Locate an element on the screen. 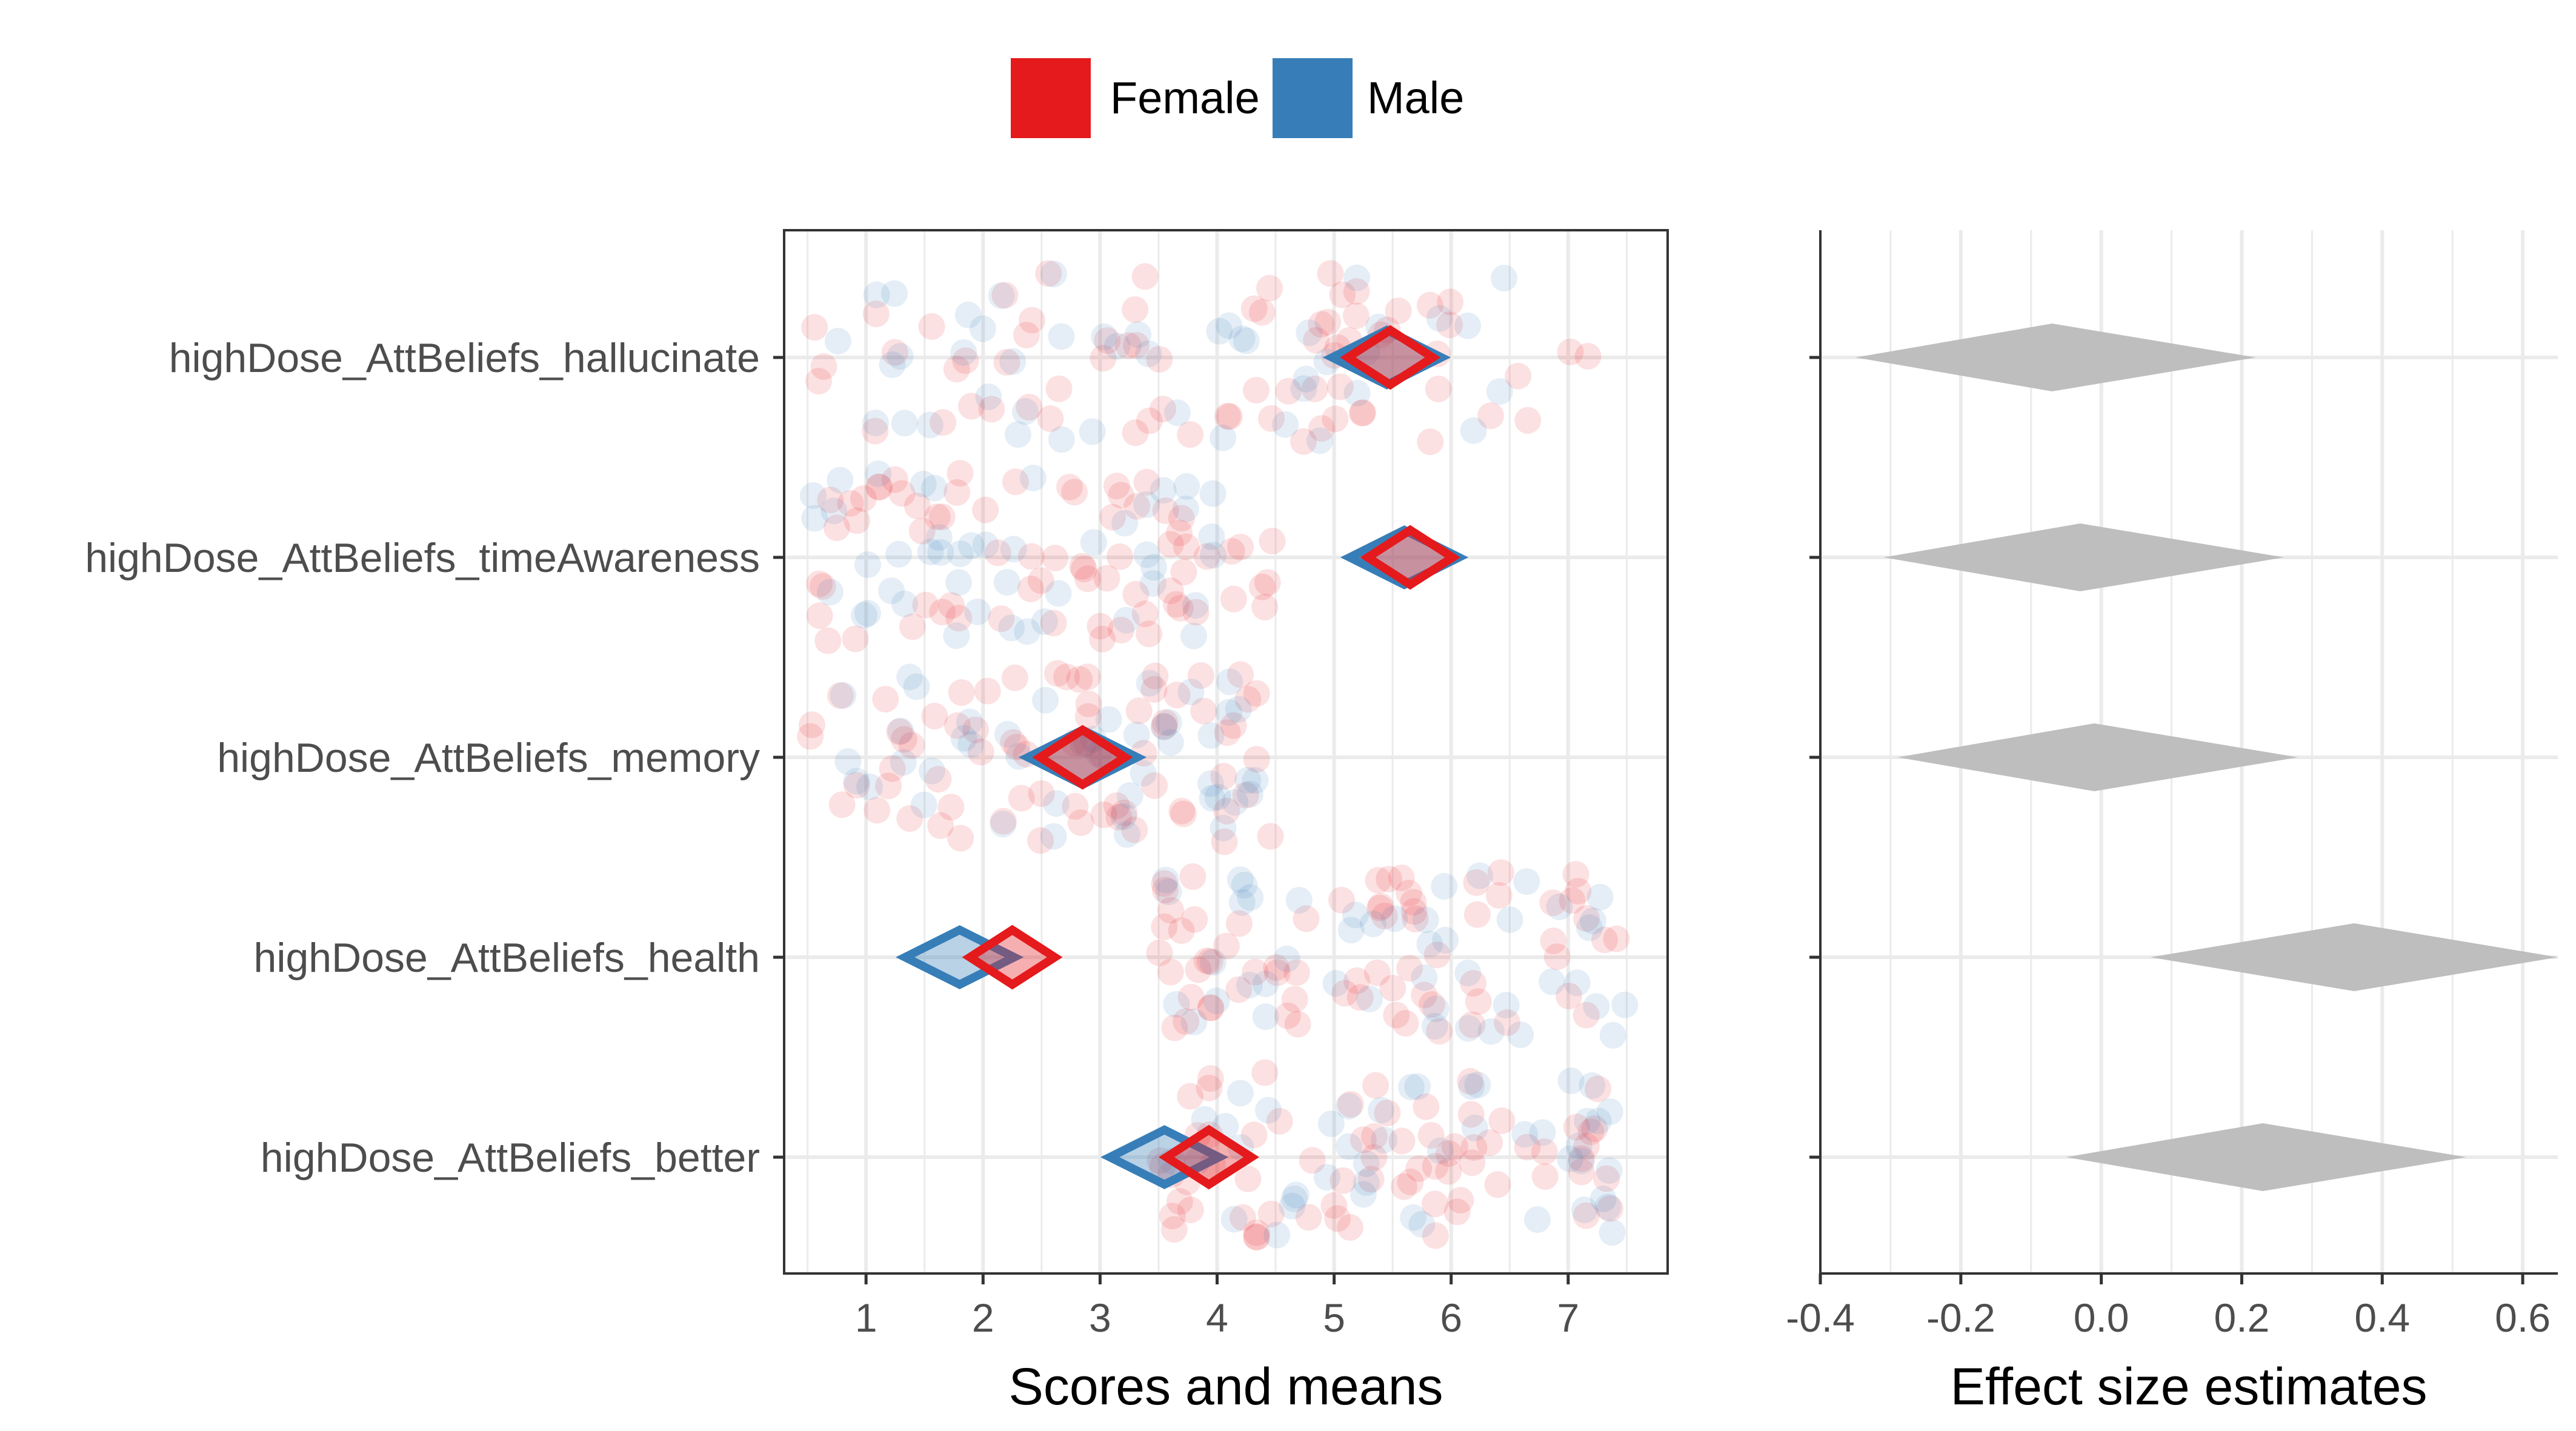 Image resolution: width=2576 pixels, height=1431 pixels. x-tick-label: 5 is located at coordinates (1334, 1317).